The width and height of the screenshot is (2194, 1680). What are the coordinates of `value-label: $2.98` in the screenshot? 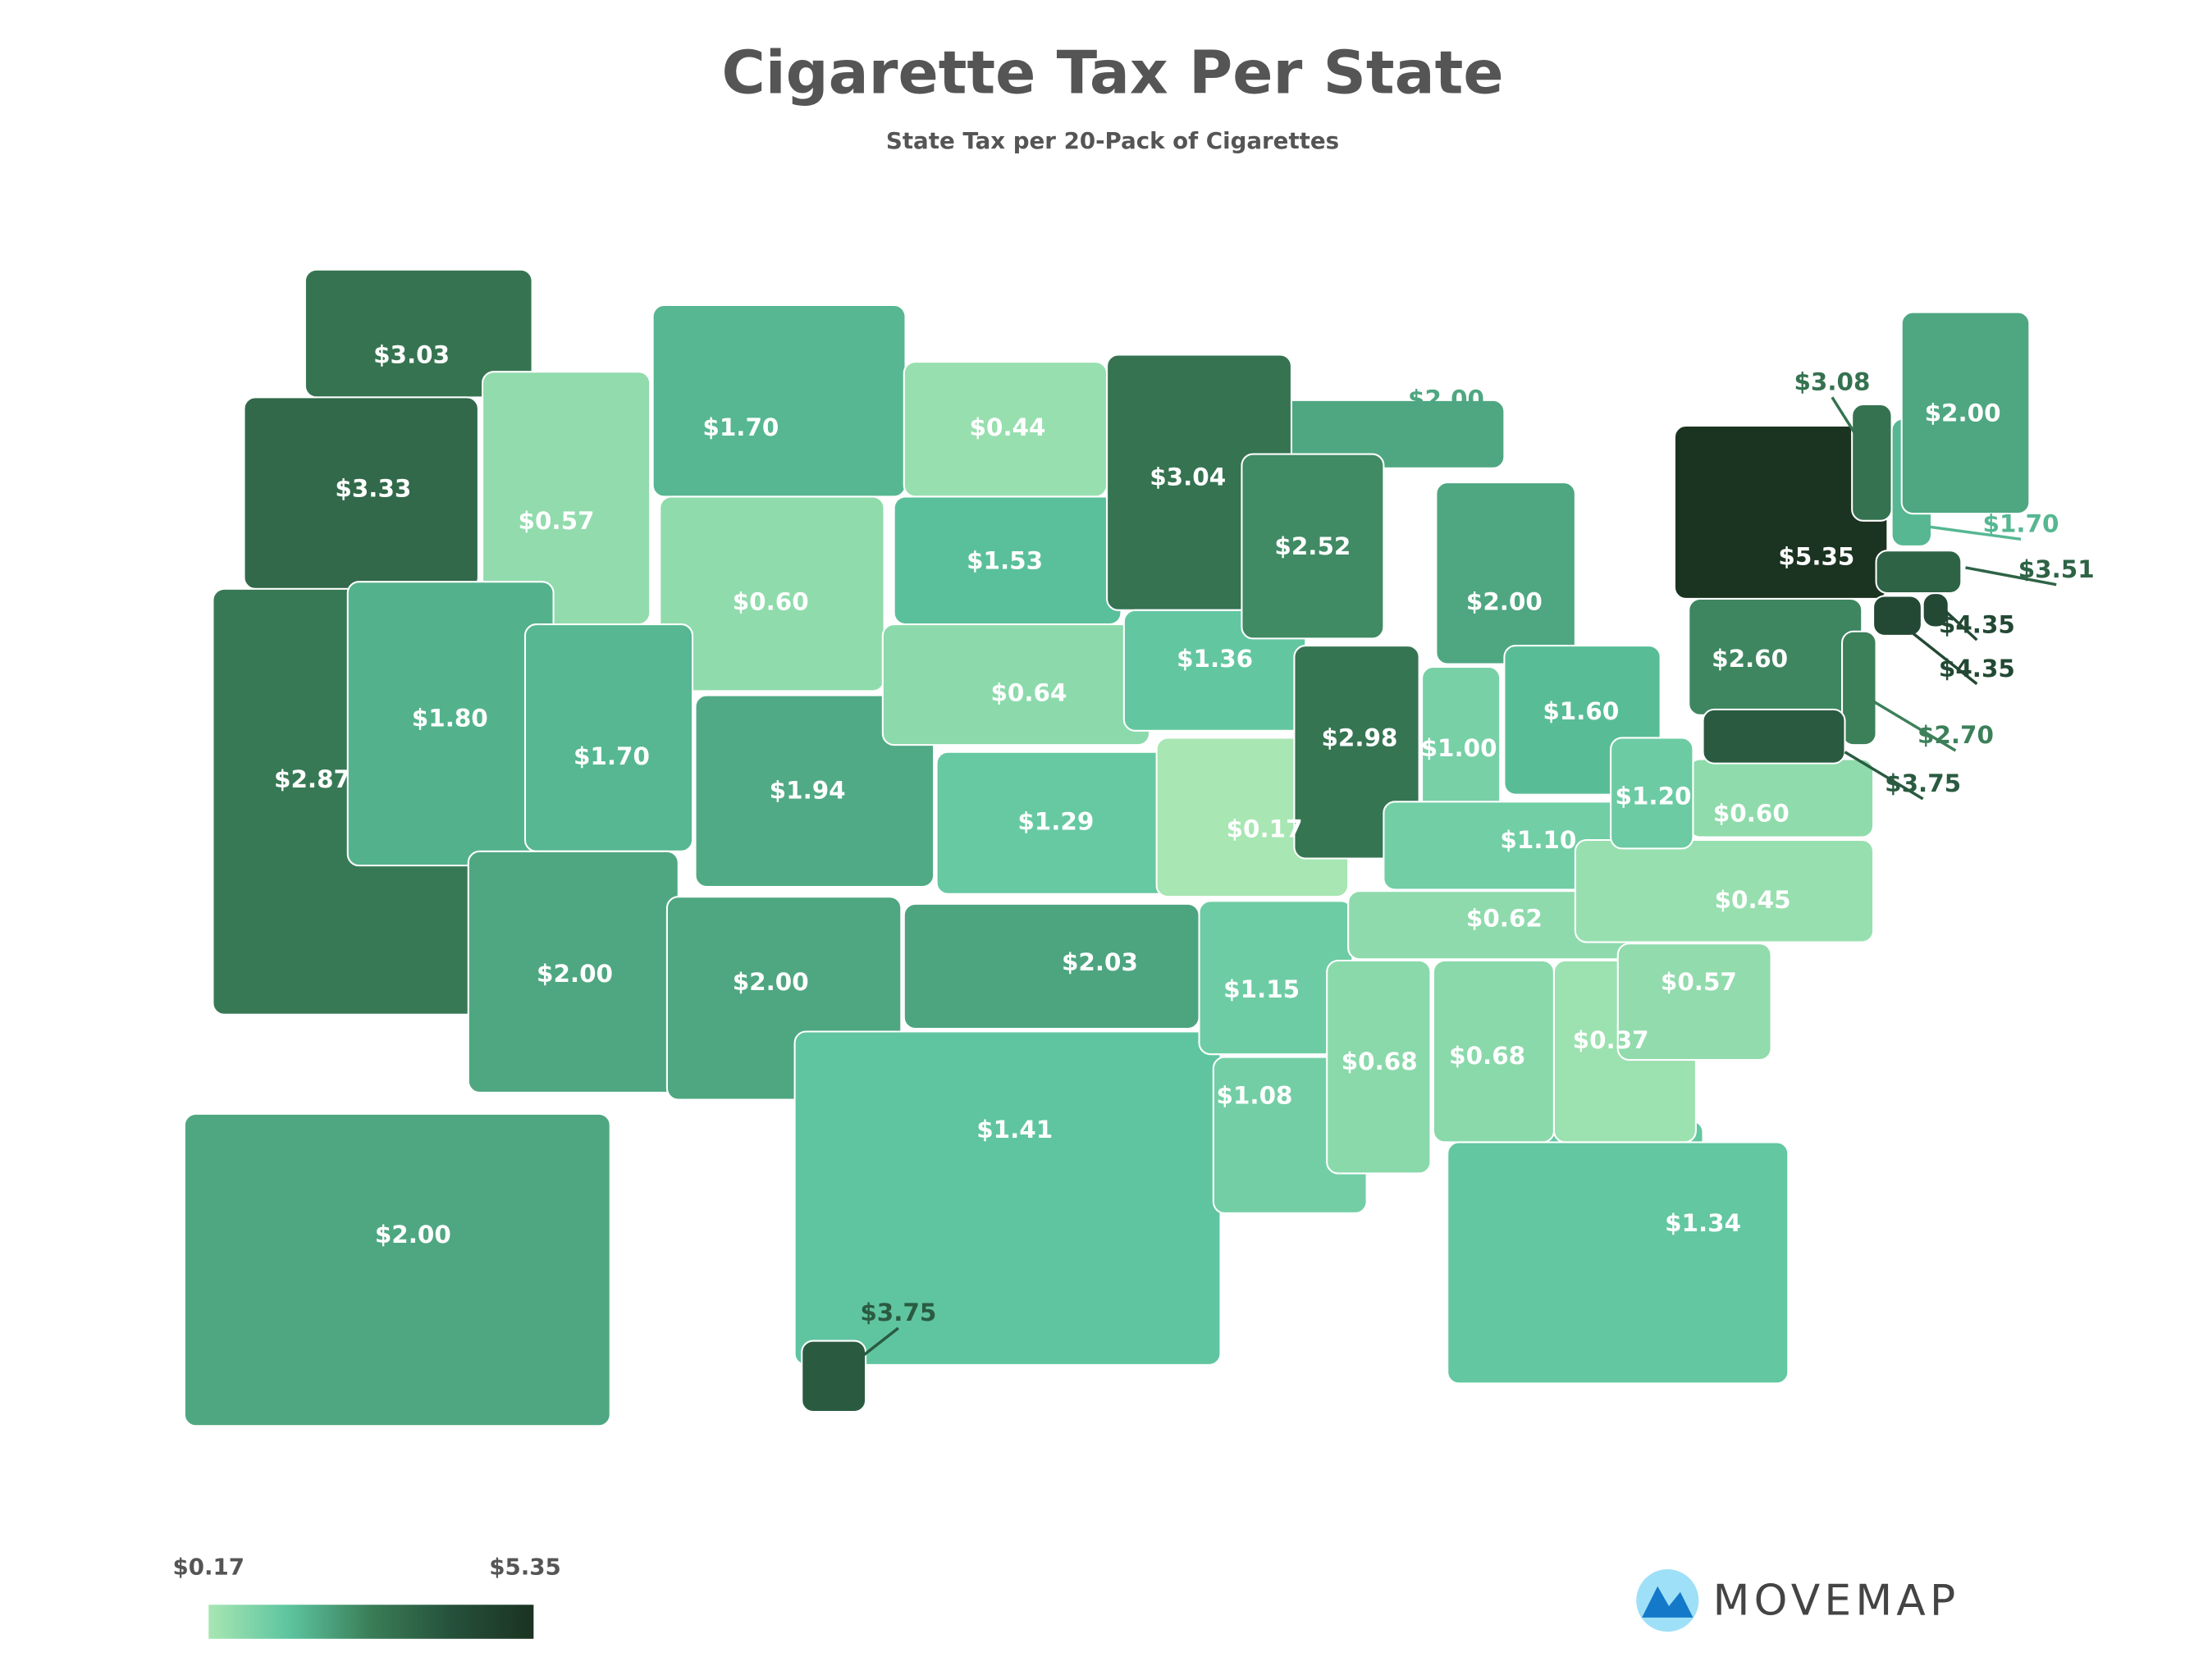 It's located at (1359, 738).